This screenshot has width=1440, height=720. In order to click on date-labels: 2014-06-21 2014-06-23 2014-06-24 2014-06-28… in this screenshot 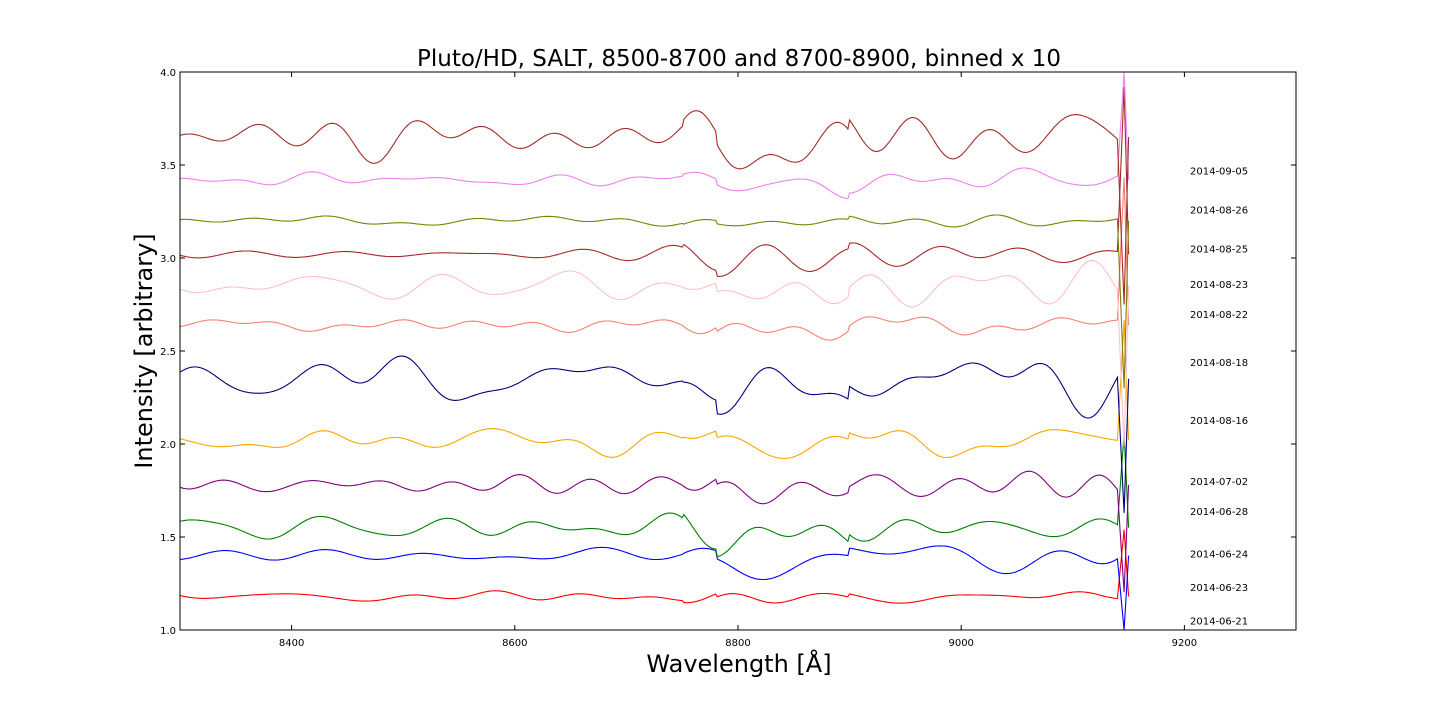, I will do `click(1219, 397)`.